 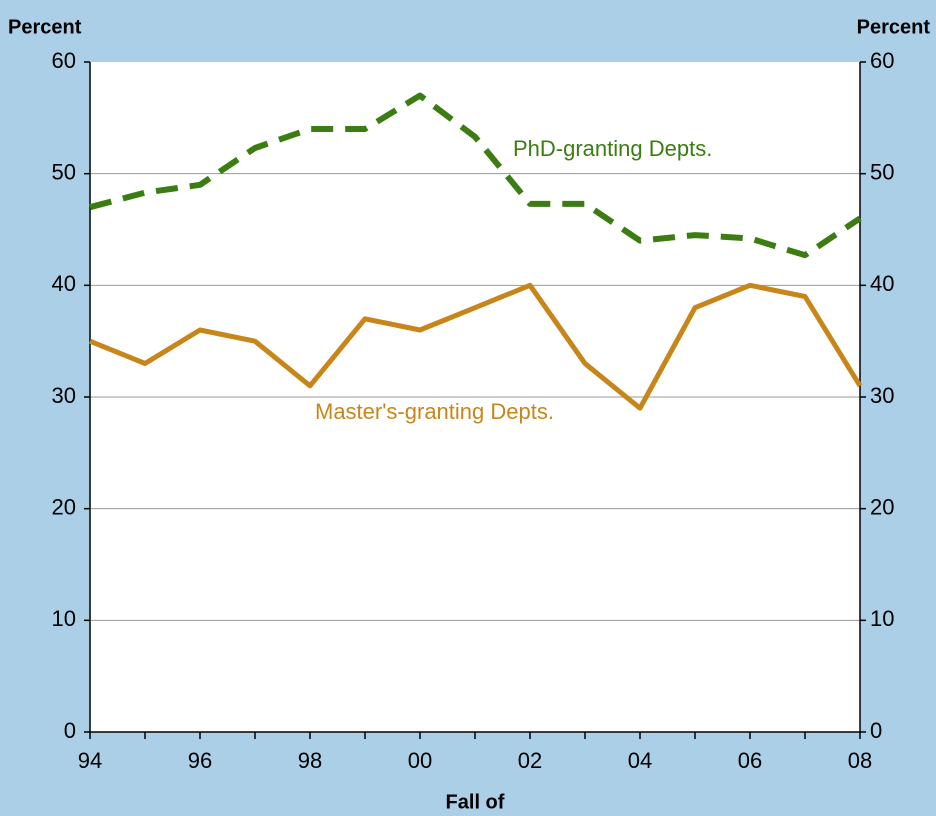 I want to click on y-tick-label: 60, so click(x=64, y=60).